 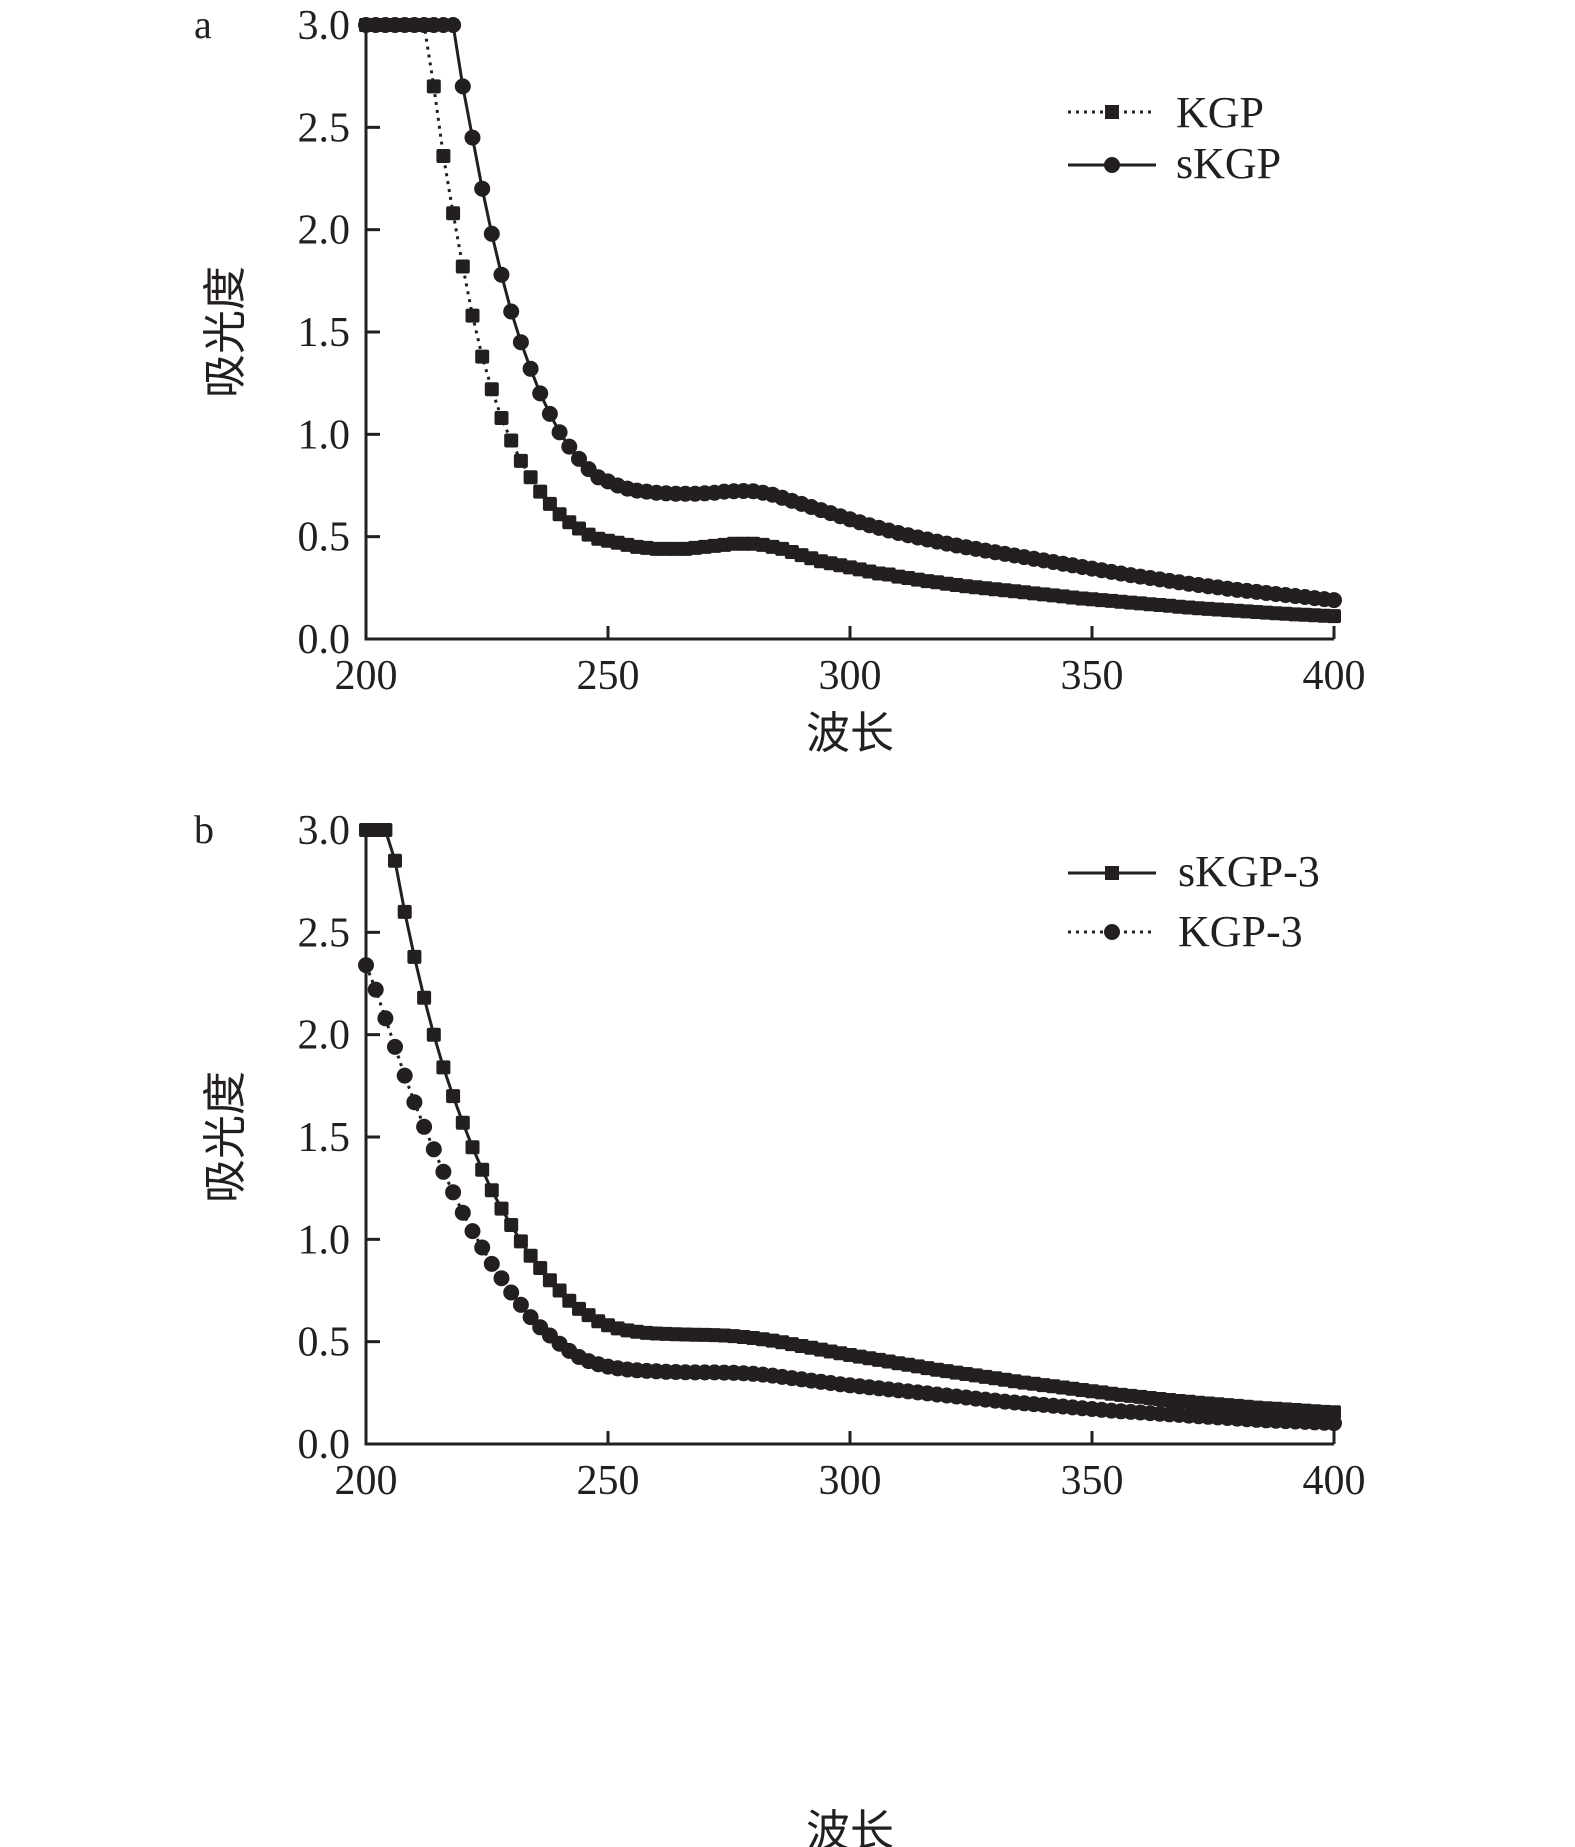 What do you see at coordinates (1112, 165) in the screenshot?
I see `legend-circle-marker-icon` at bounding box center [1112, 165].